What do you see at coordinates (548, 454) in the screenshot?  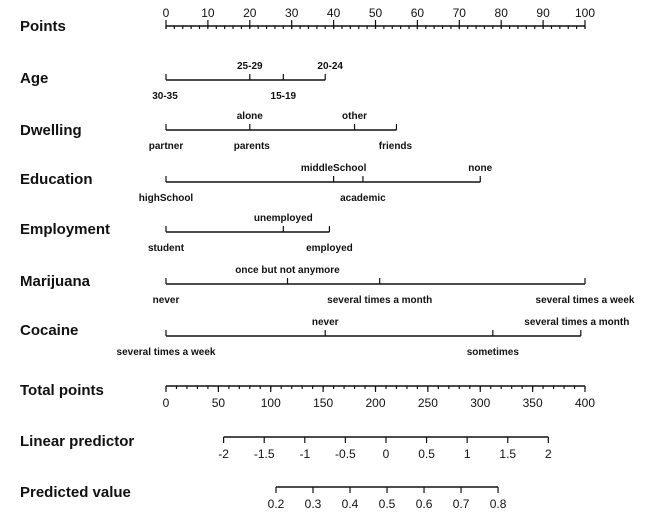 I see `tick-label: 2` at bounding box center [548, 454].